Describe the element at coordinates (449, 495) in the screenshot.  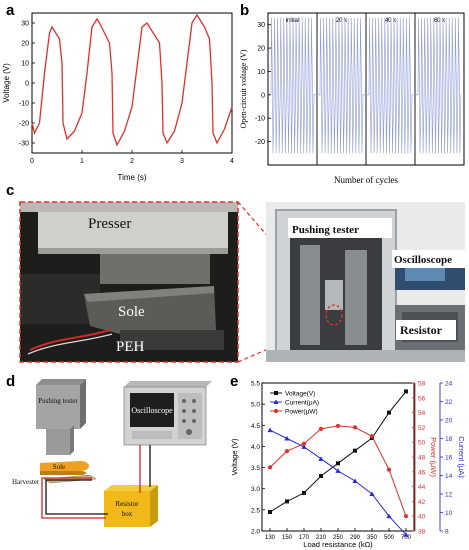
I see `y-current-tick-label: 12` at that location.